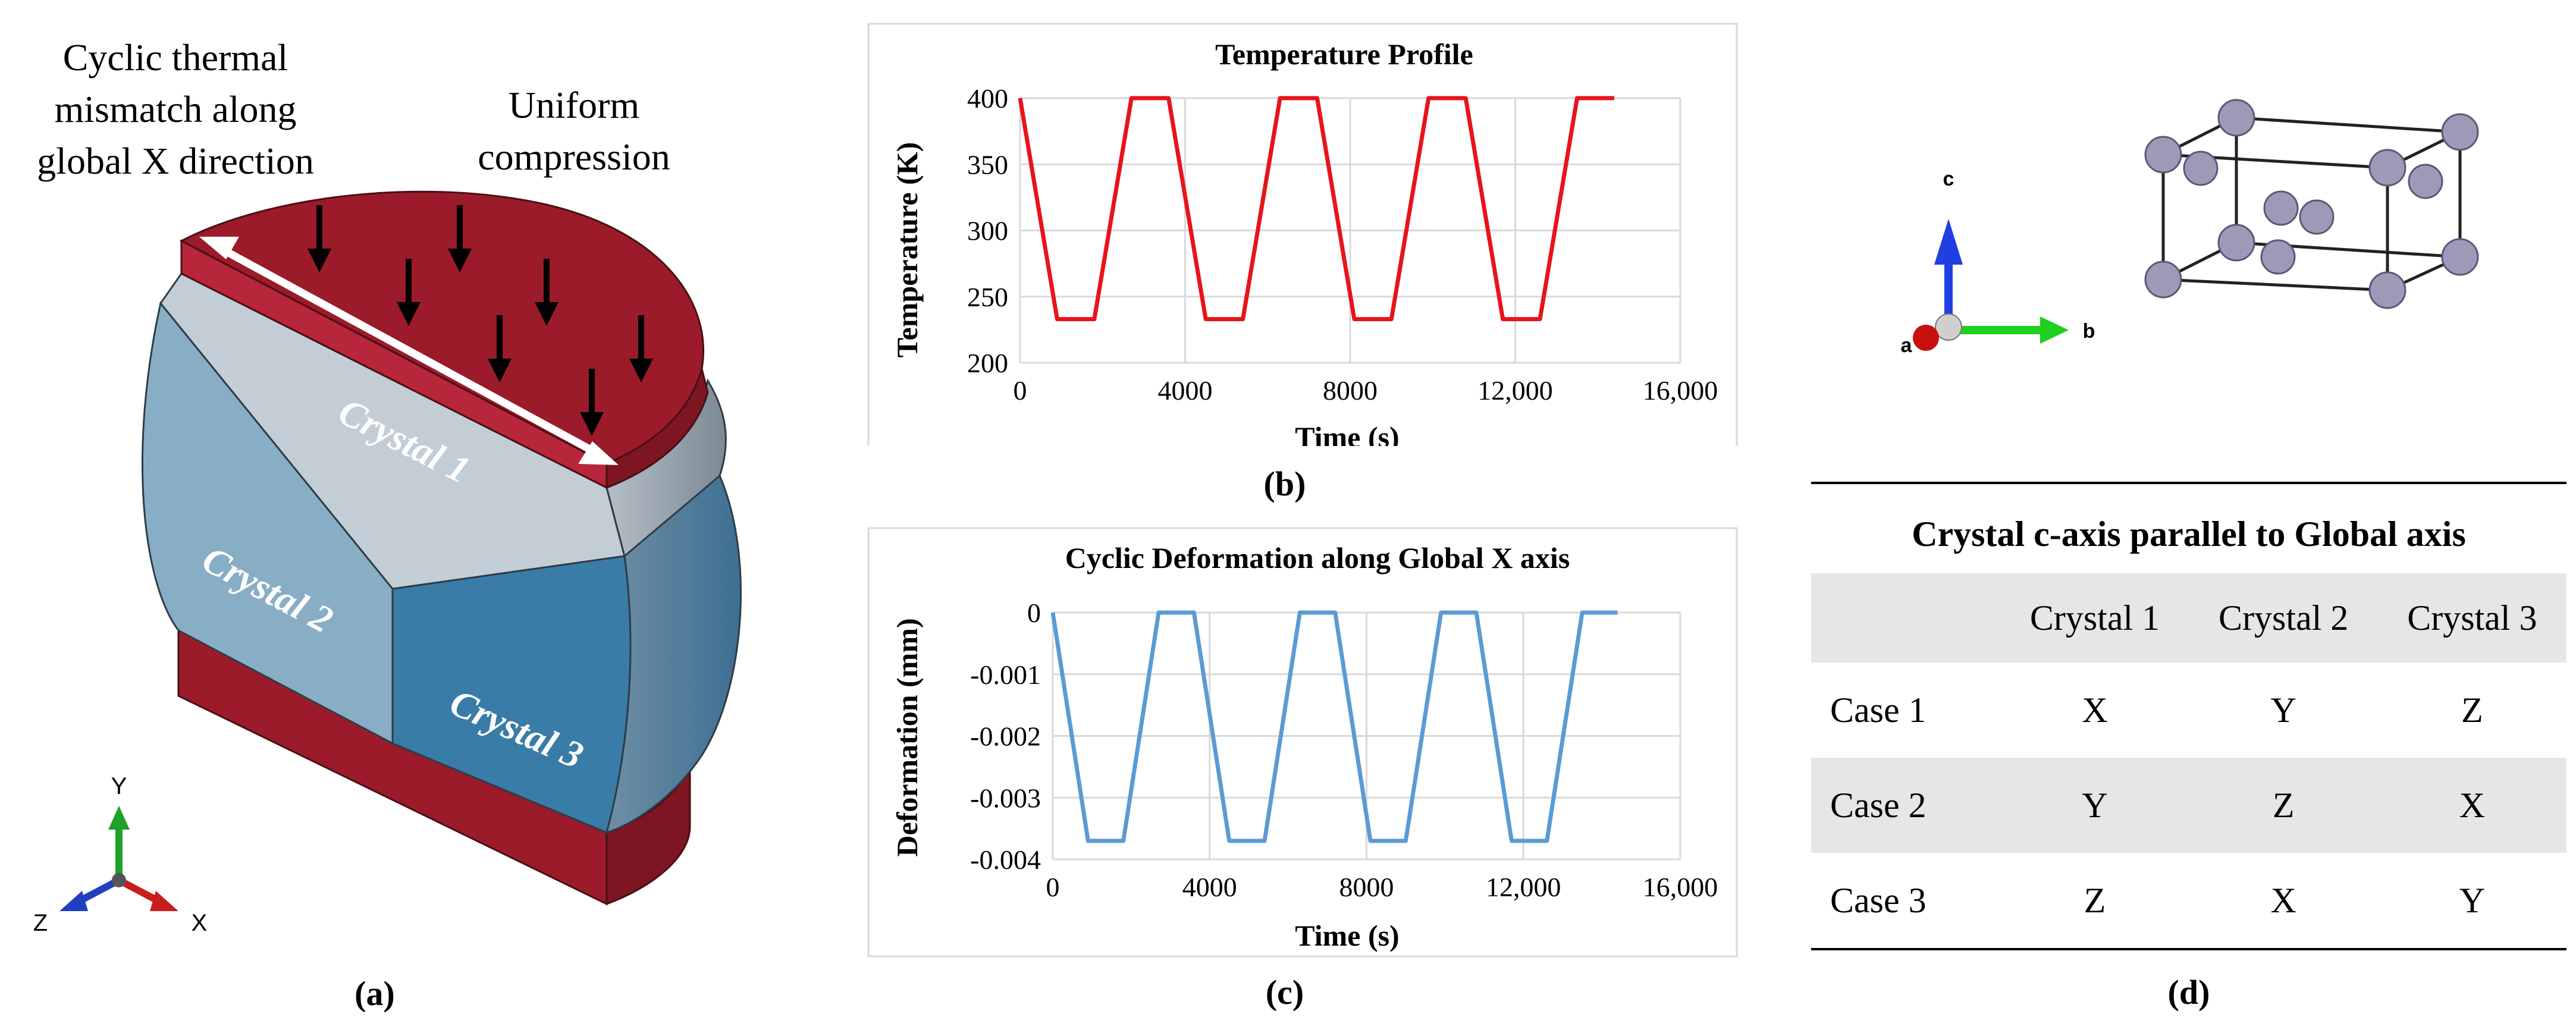  Describe the element at coordinates (987, 231) in the screenshot. I see `y-tick-label: 300` at that location.